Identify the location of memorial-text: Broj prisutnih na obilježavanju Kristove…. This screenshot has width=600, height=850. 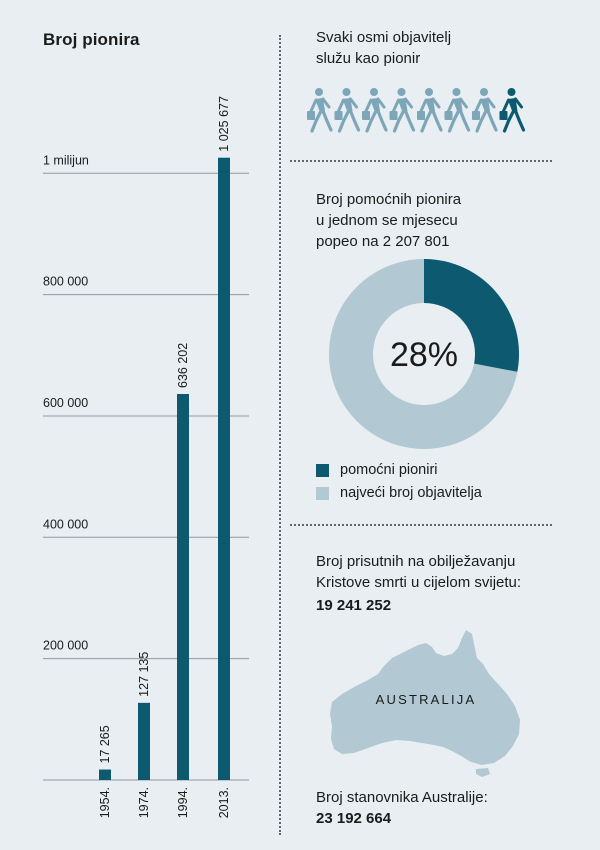
(419, 572).